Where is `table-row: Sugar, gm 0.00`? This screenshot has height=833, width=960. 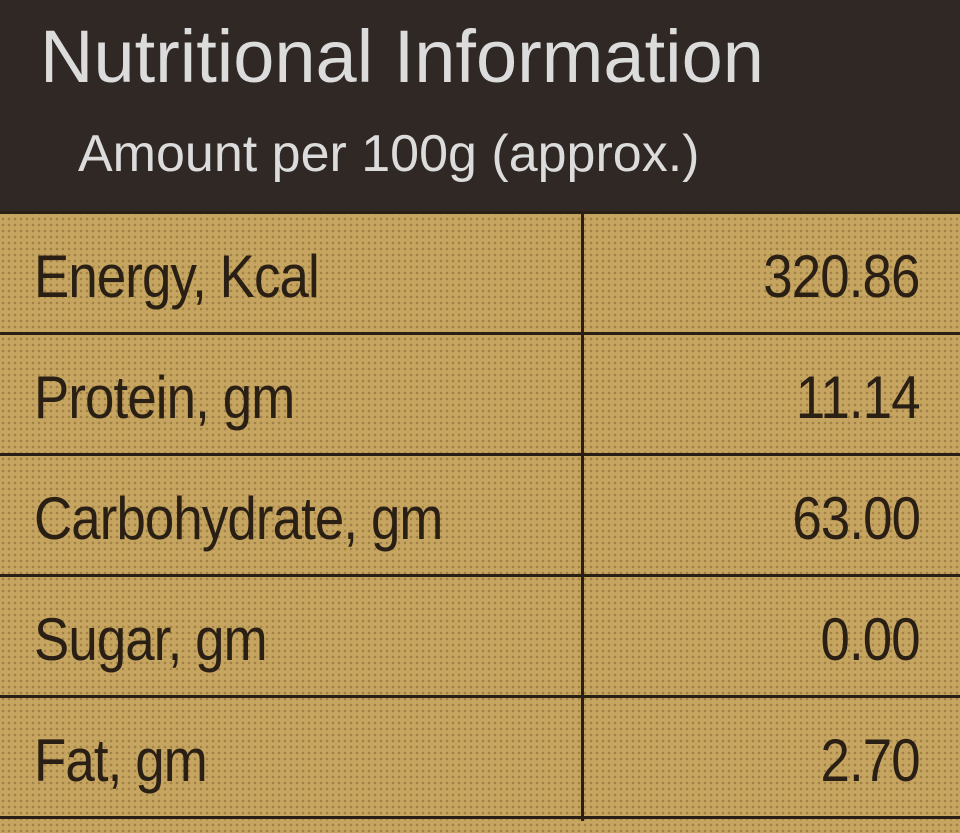
table-row: Sugar, gm 0.00 is located at coordinates (480, 637).